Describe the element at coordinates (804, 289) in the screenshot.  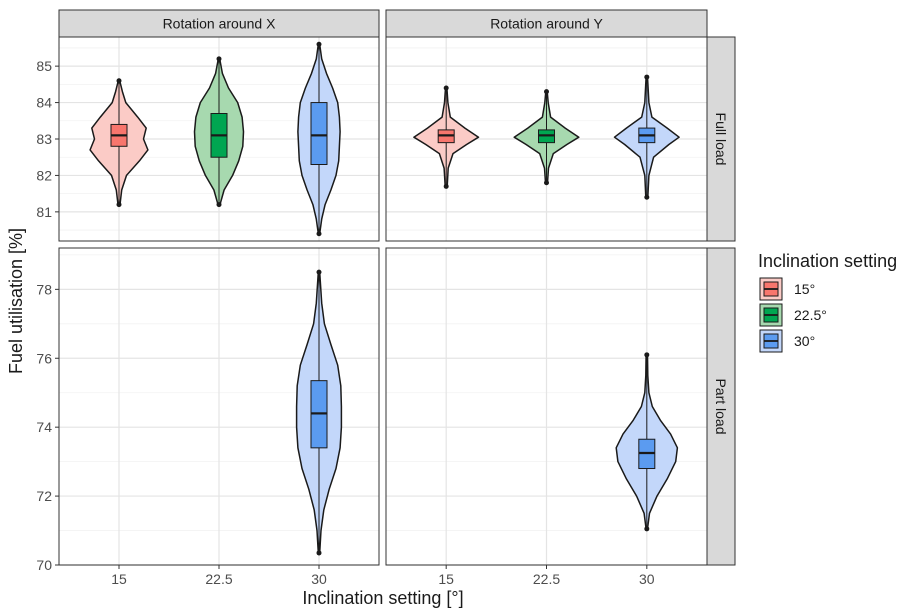
I see `legend-label: 15°` at that location.